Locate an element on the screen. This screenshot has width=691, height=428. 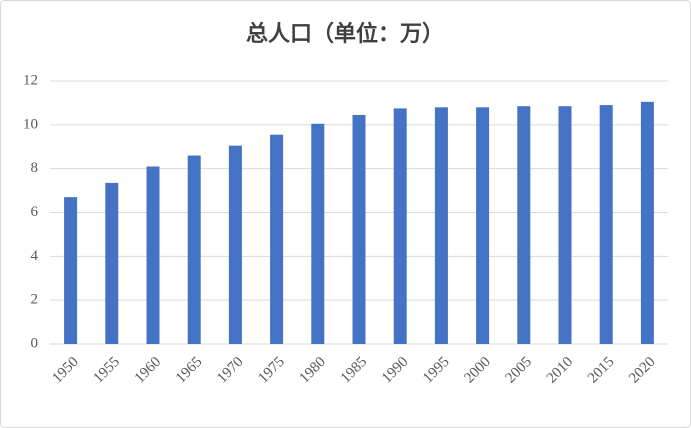
y-tick-label: 0 is located at coordinates (35, 343).